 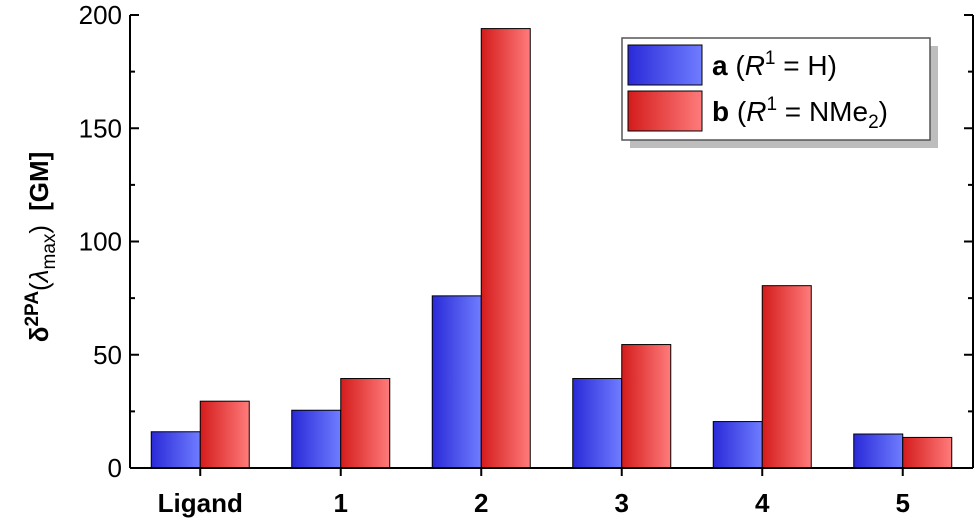 I want to click on y-tick-label: 200, so click(x=100, y=15).